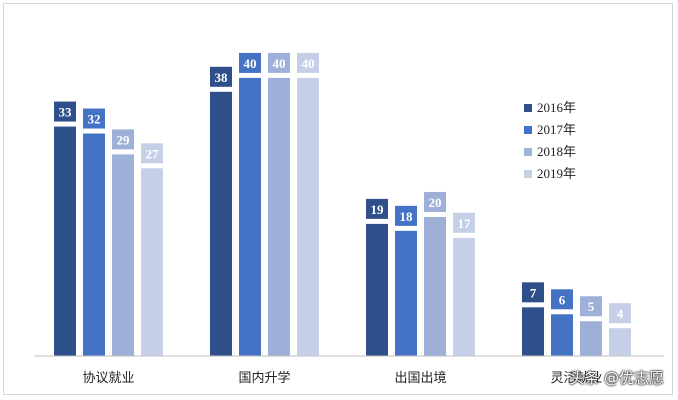 The image size is (678, 400). What do you see at coordinates (556, 151) in the screenshot?
I see `legend-label-2: 2018年` at bounding box center [556, 151].